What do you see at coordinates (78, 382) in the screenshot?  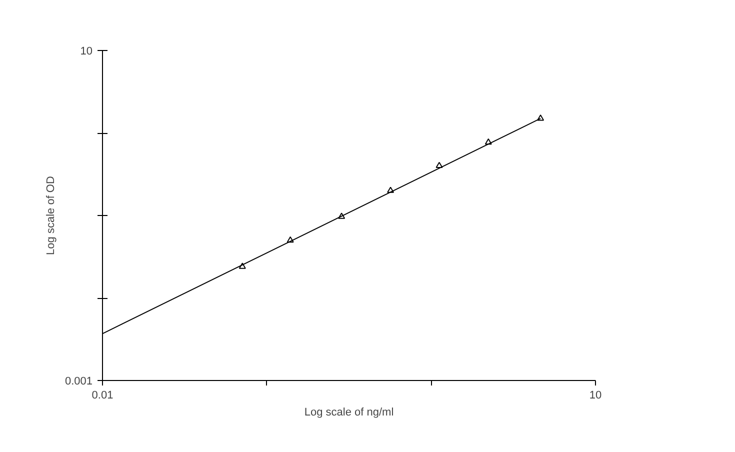 I see `y-tick-label: 0.001` at bounding box center [78, 382].